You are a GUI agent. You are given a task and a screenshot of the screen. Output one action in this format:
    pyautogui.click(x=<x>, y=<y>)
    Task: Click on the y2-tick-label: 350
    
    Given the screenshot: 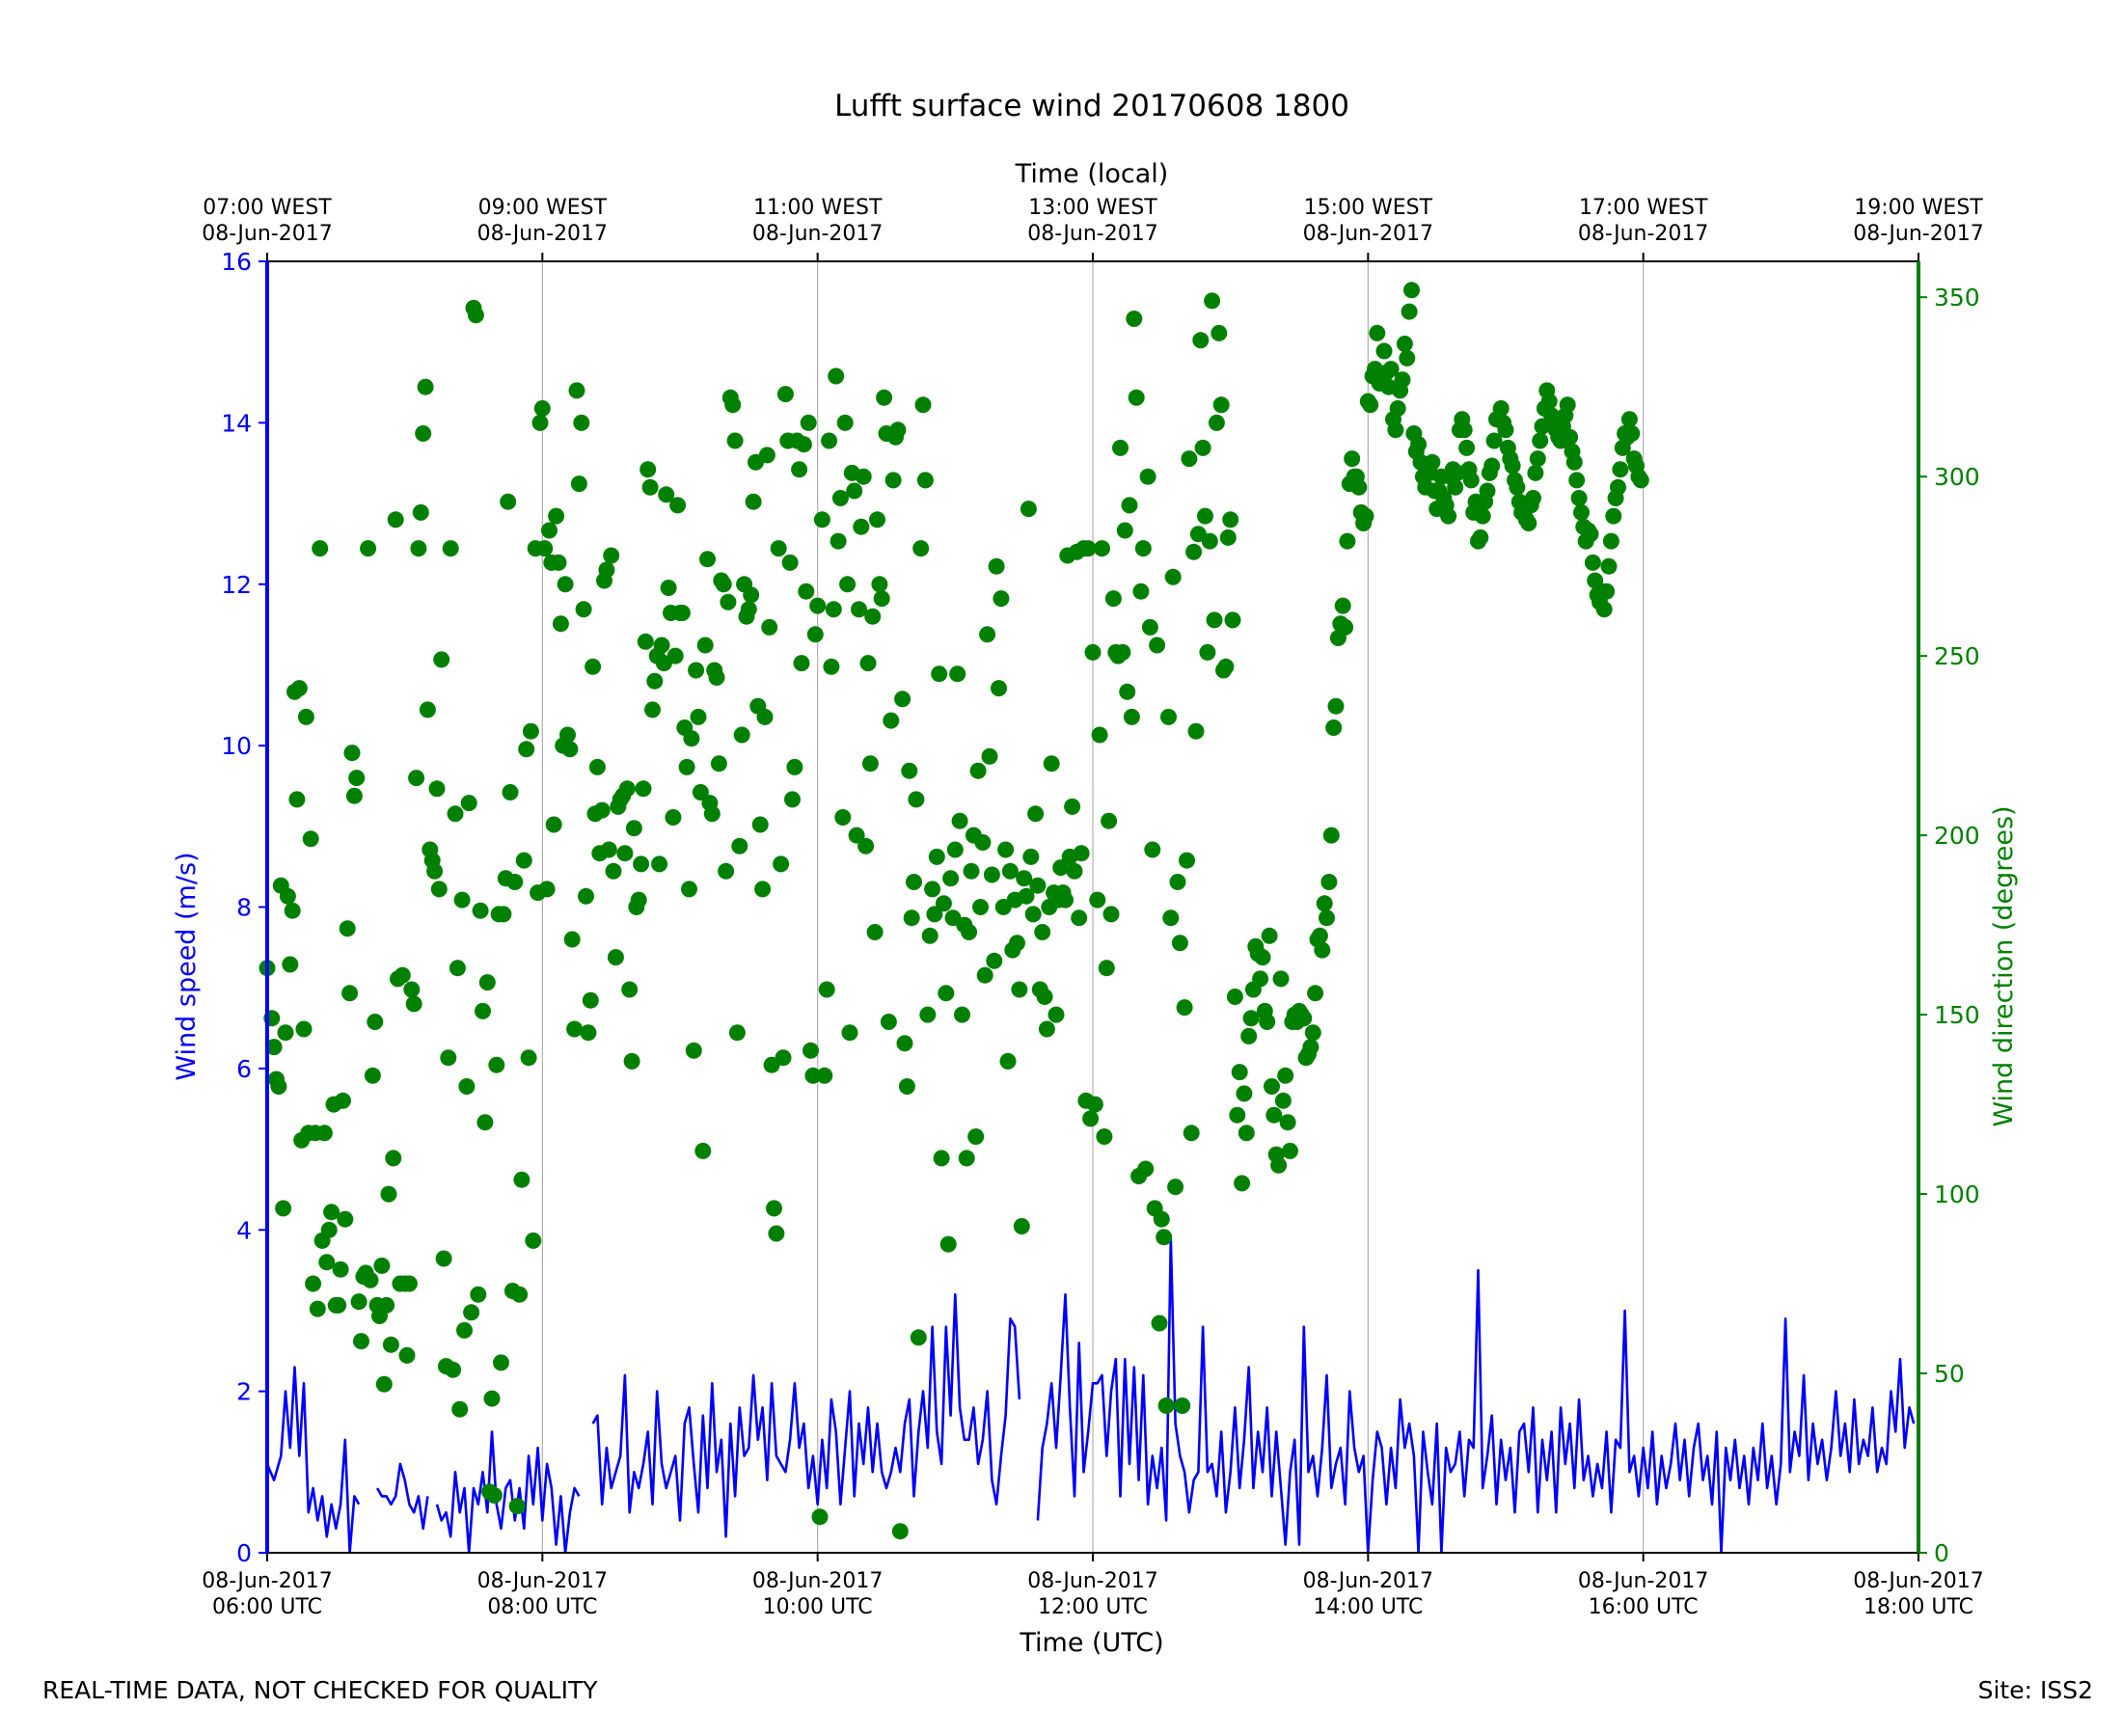 What is the action you would take?
    pyautogui.click(x=1957, y=298)
    